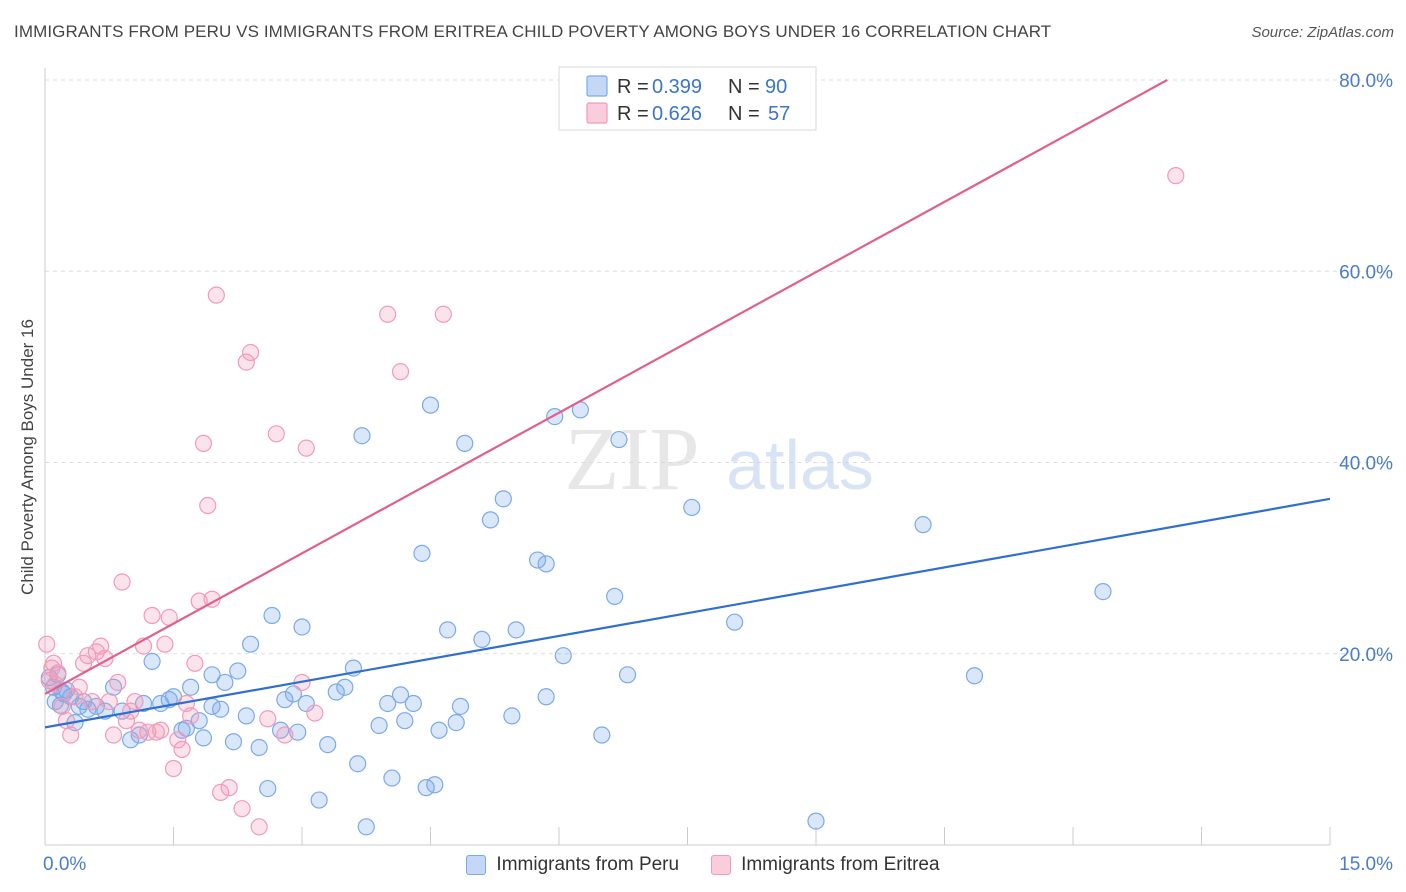 Image resolution: width=1406 pixels, height=892 pixels. What do you see at coordinates (1366, 655) in the screenshot?
I see `y-tick-label-0: 20.0%` at bounding box center [1366, 655].